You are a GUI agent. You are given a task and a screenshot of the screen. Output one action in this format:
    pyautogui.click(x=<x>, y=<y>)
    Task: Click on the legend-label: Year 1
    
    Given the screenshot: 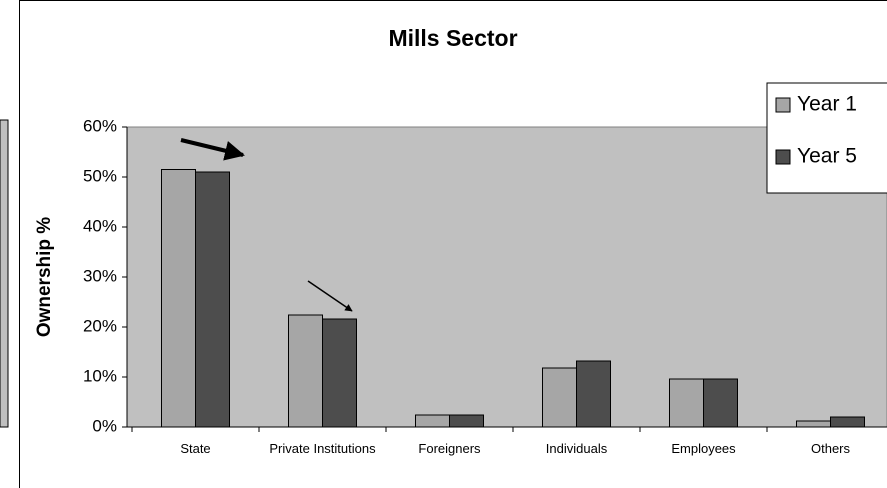 What is the action you would take?
    pyautogui.click(x=827, y=104)
    